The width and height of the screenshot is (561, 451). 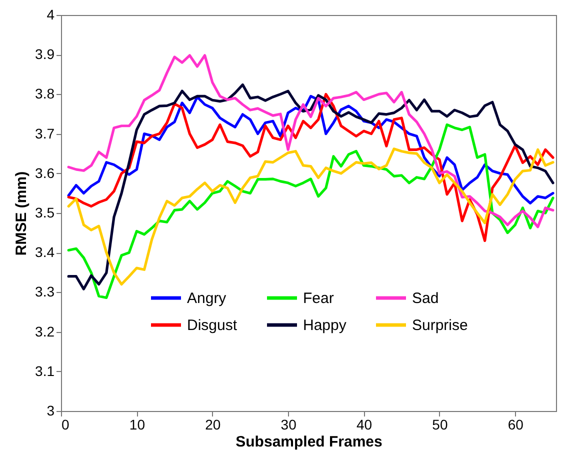 What do you see at coordinates (318, 298) in the screenshot?
I see `legend-label: Fear` at bounding box center [318, 298].